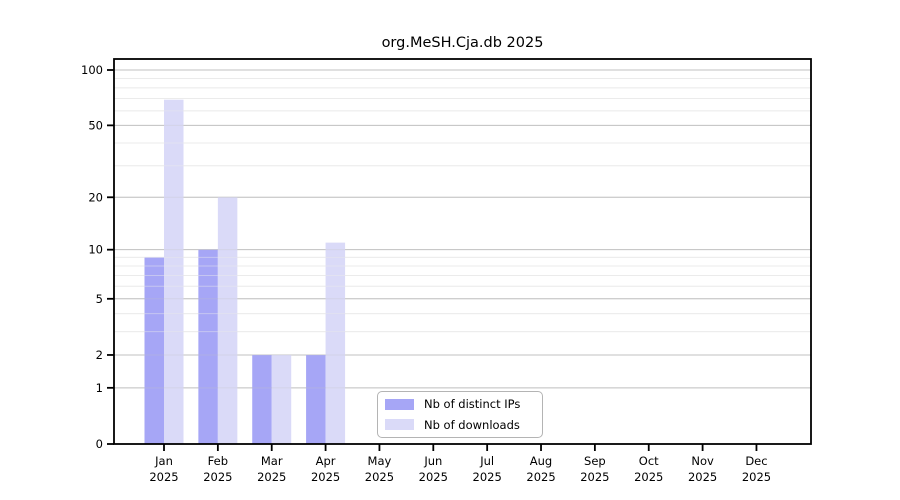 This screenshot has width=900, height=500. I want to click on x-tick-label-month: Nov, so click(702, 461).